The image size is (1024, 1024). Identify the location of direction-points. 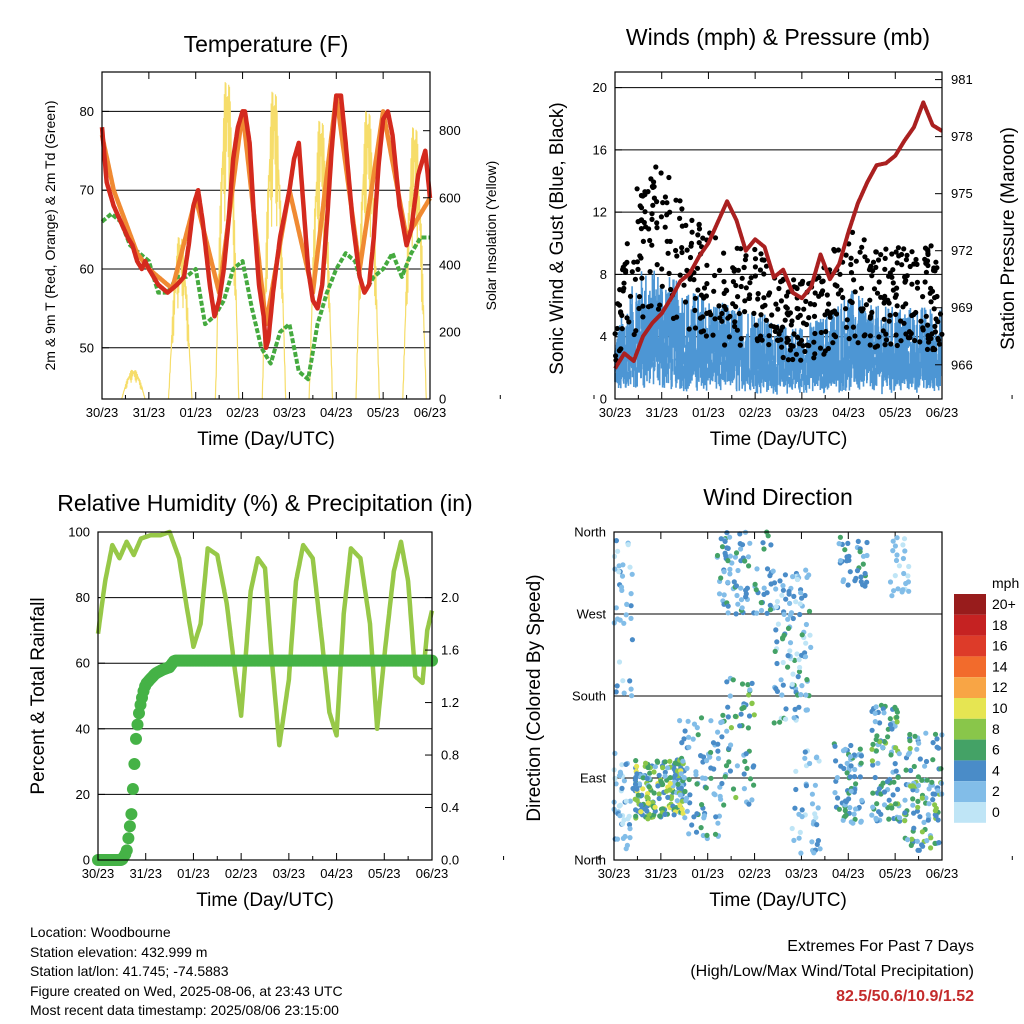
(778, 692).